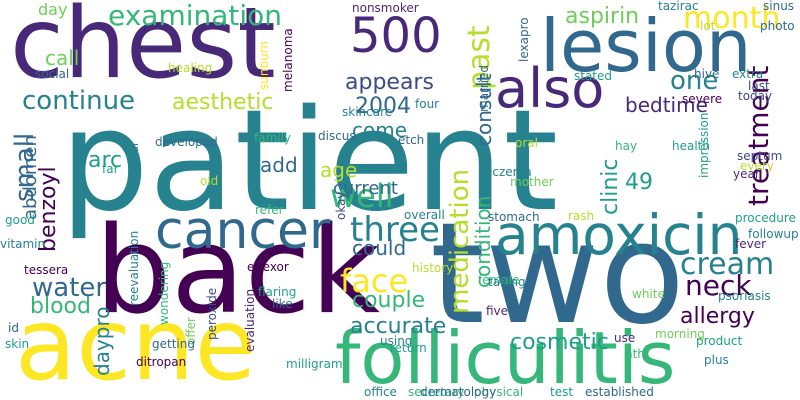 This screenshot has height=400, width=800. What do you see at coordinates (25, 167) in the screenshot?
I see `cloud-word: small` at bounding box center [25, 167].